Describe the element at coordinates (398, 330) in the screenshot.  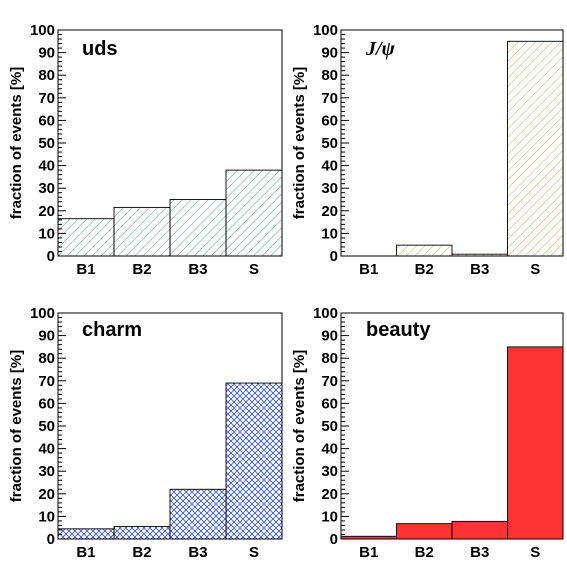
I see `panel-title: beauty` at that location.